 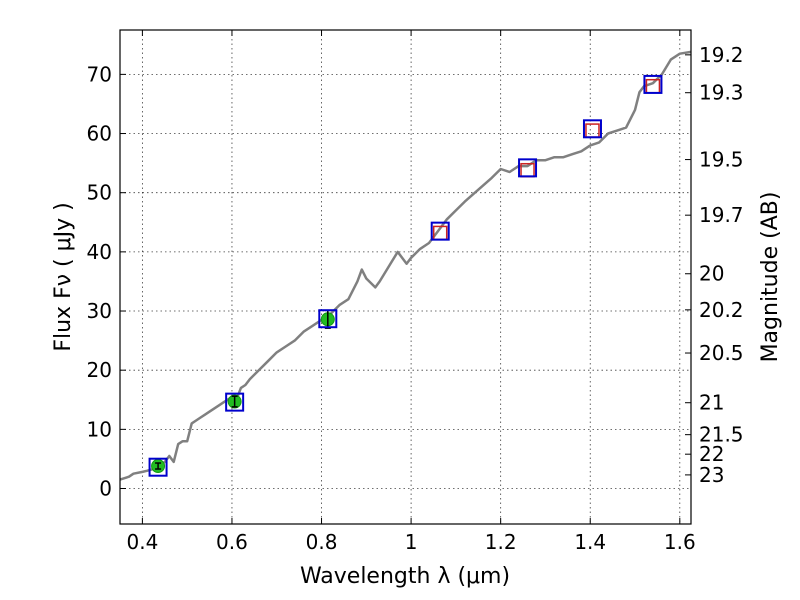 I want to click on upper-limit-marker, so click(x=592, y=130).